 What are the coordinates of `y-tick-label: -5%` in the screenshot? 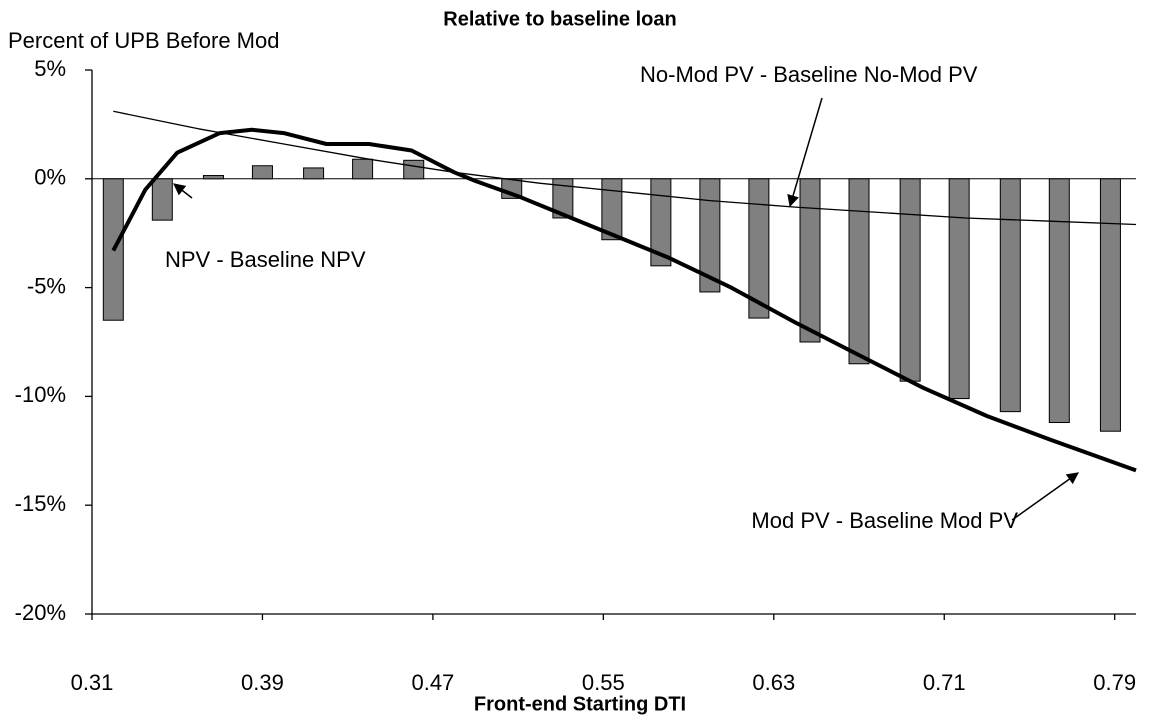 It's located at (46, 285).